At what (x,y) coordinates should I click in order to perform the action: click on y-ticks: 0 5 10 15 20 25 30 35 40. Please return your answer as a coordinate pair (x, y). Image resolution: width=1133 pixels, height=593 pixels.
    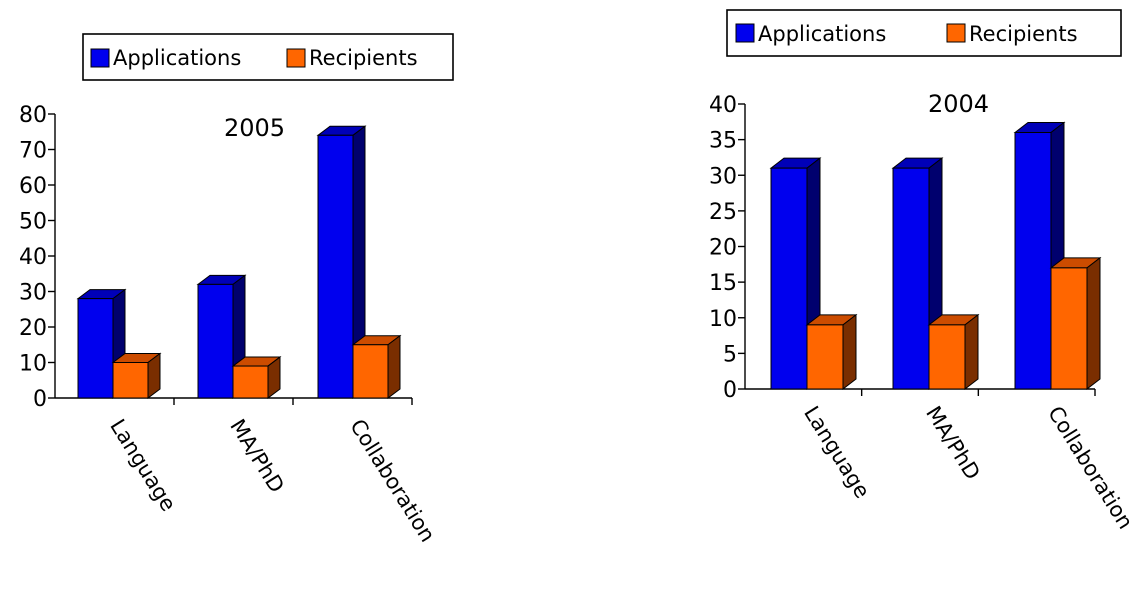
    Looking at the image, I should click on (727, 248).